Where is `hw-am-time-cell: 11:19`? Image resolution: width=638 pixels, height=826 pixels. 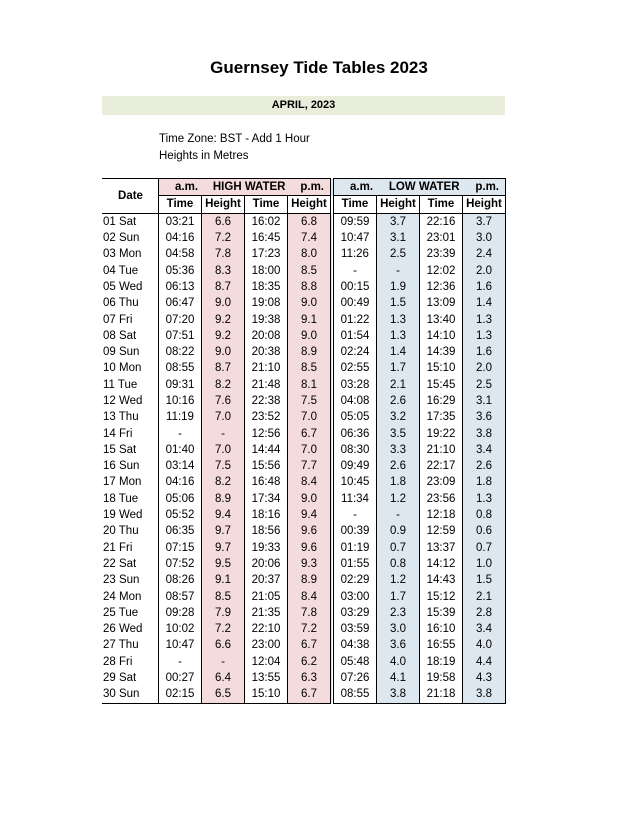
hw-am-time-cell: 11:19 is located at coordinates (180, 417).